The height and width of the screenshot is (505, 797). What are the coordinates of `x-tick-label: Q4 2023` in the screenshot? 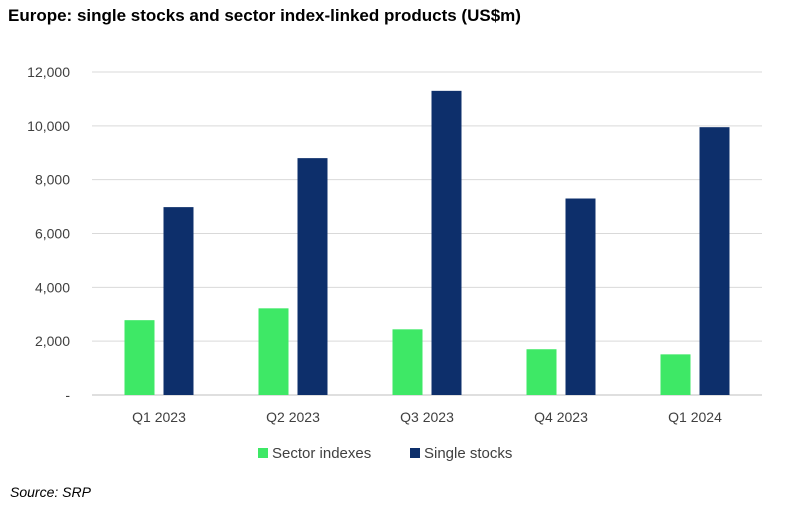 It's located at (561, 417).